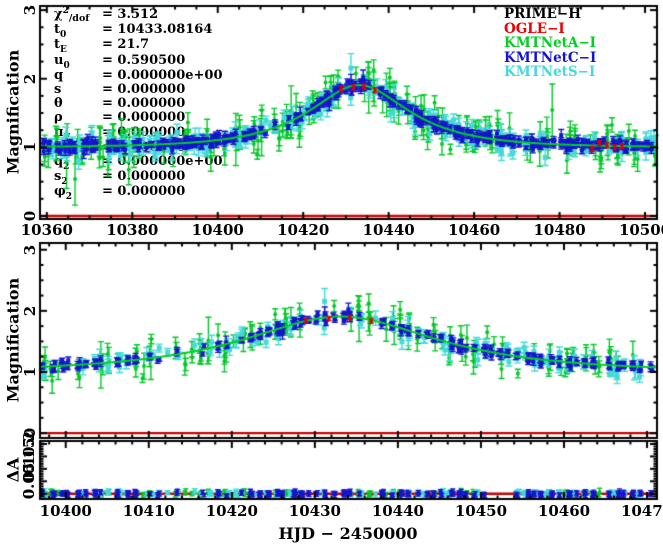  I want to click on y-axis-label-top: Magnification, so click(13, 112).